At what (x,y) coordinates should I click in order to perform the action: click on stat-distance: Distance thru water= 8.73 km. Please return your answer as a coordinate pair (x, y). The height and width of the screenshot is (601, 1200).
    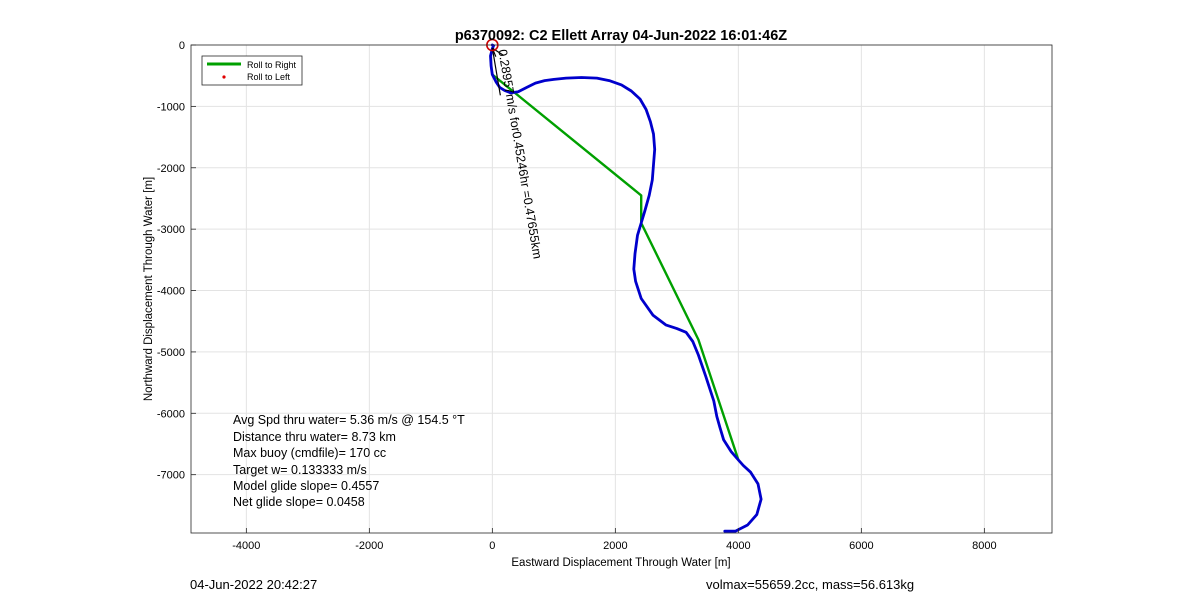
    Looking at the image, I should click on (314, 437).